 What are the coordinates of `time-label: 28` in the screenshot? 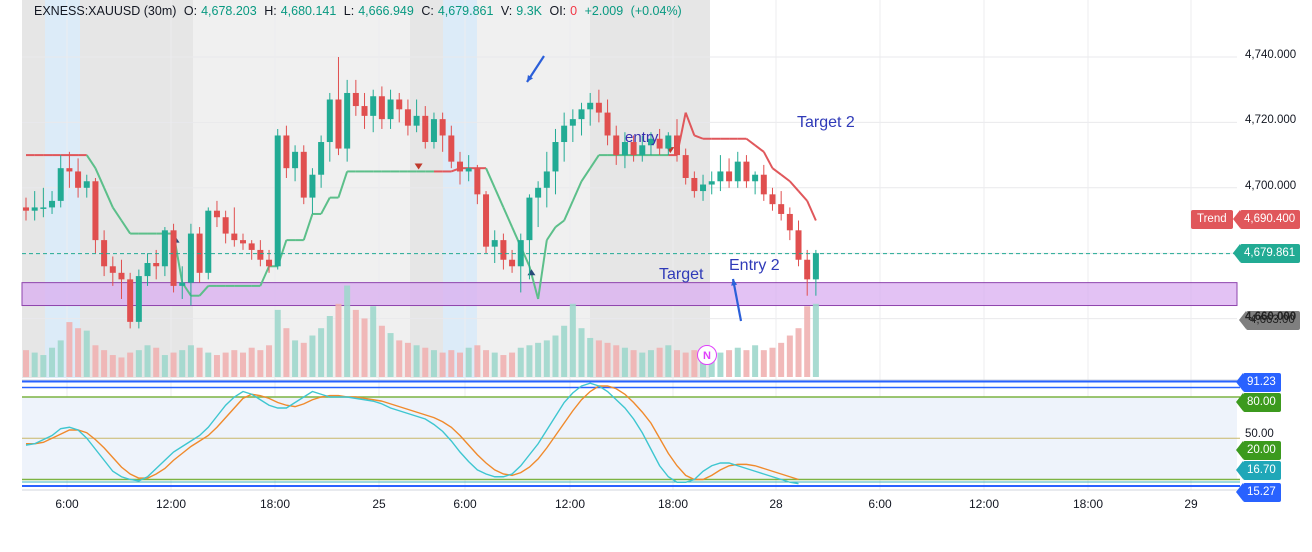 It's located at (776, 504).